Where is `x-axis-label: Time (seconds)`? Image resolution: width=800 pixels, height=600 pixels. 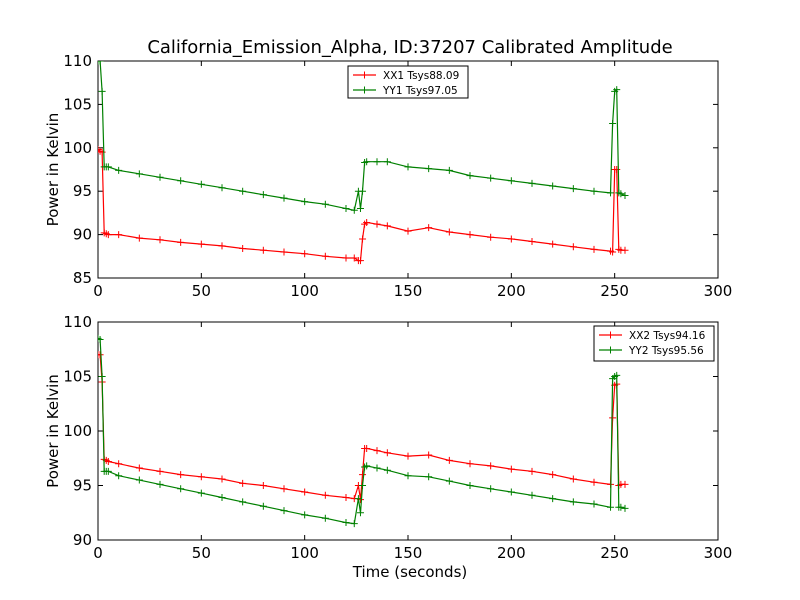 x-axis-label: Time (seconds) is located at coordinates (410, 572).